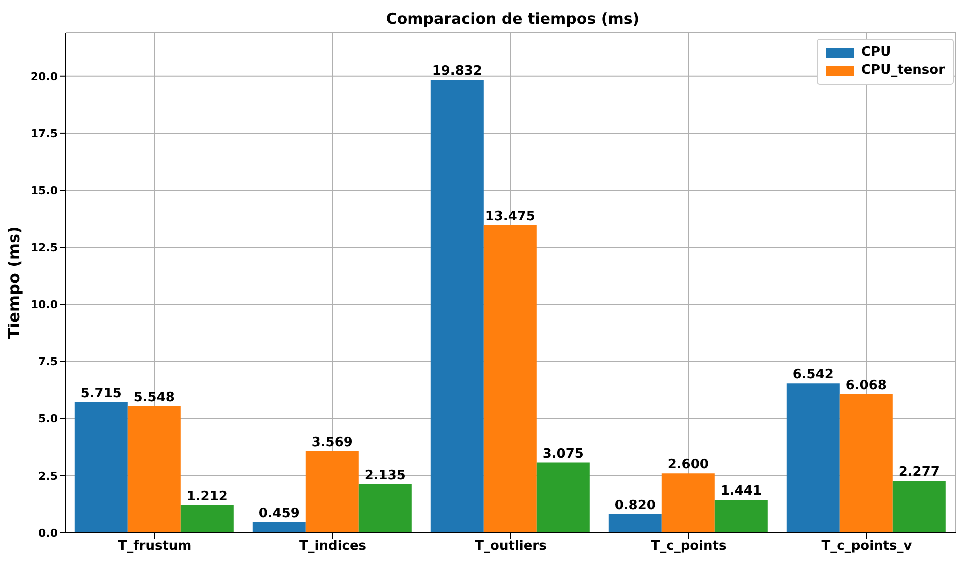 Image resolution: width=960 pixels, height=564 pixels. Describe the element at coordinates (563, 454) in the screenshot. I see `data-label: 3.075` at that location.